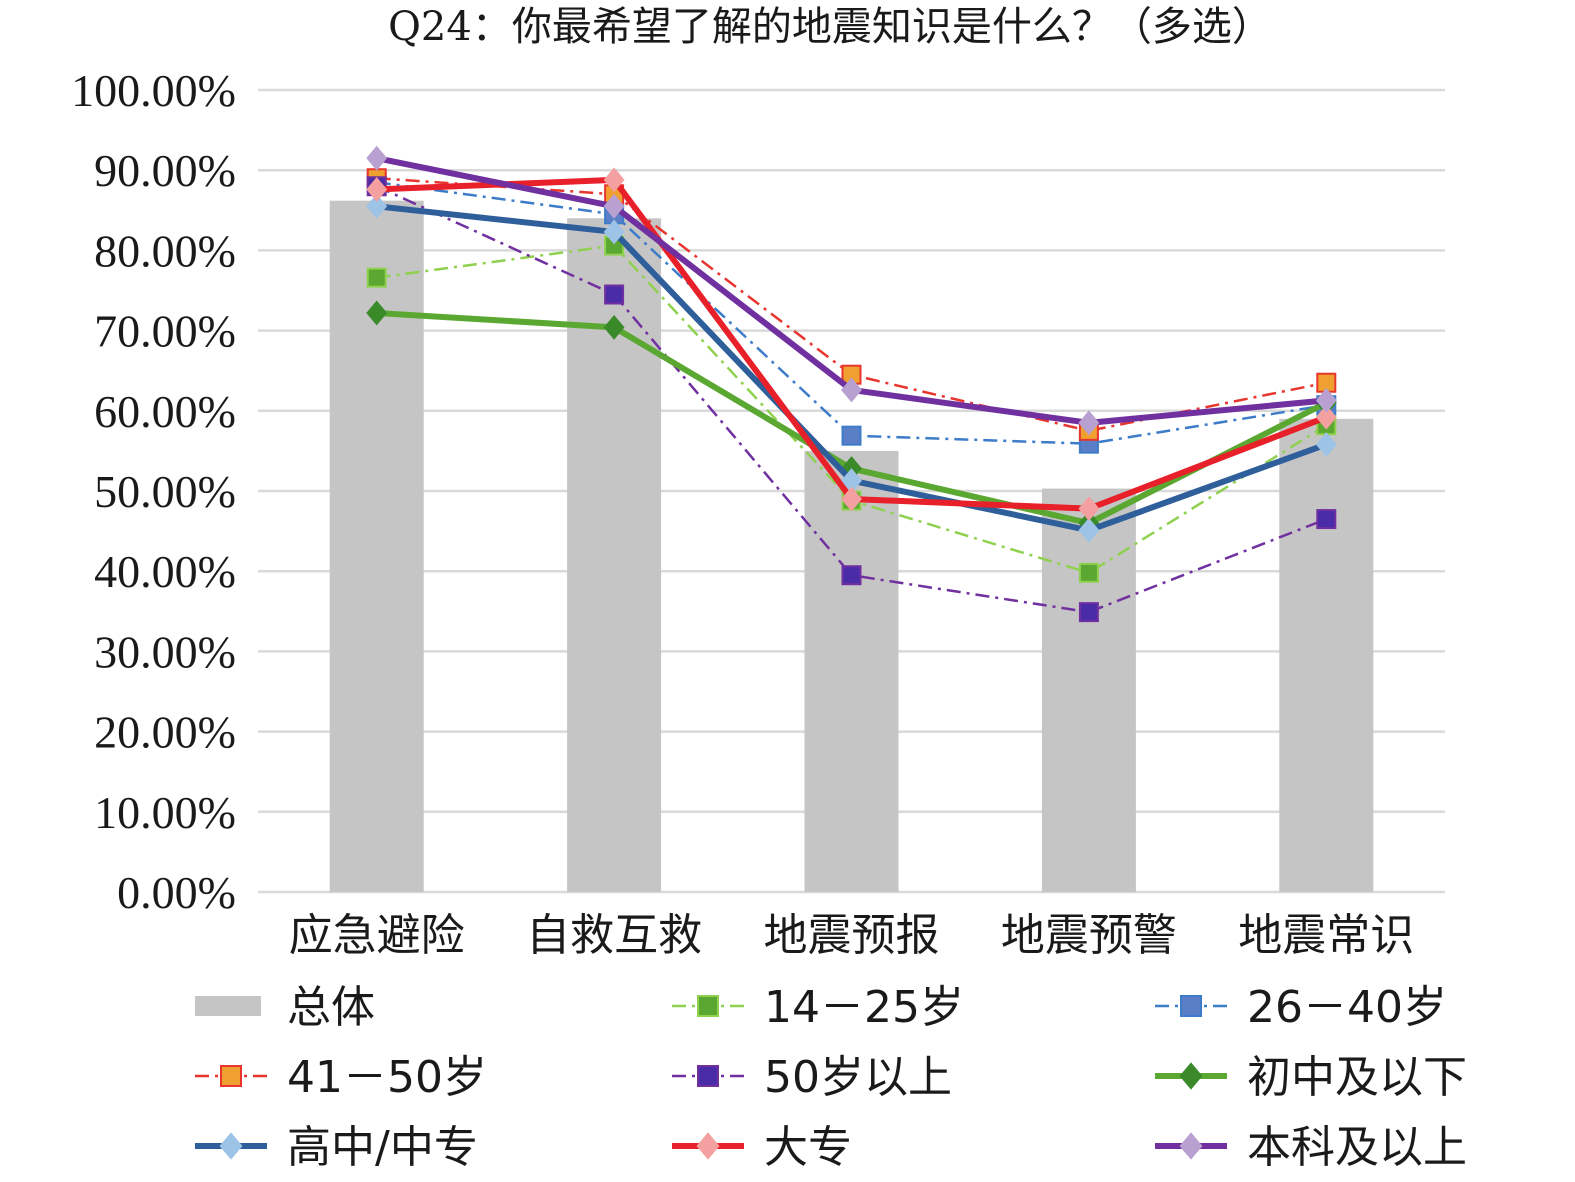 The width and height of the screenshot is (1575, 1182). Describe the element at coordinates (1347, 1007) in the screenshot. I see `legend-label: 26－40岁` at that location.